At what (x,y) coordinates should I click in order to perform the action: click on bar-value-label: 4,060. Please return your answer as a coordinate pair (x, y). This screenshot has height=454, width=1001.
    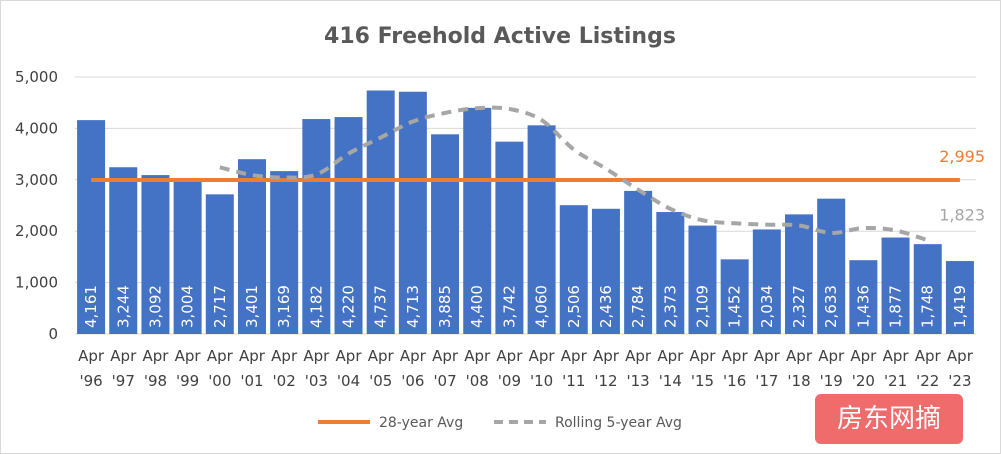
    Looking at the image, I should click on (542, 306).